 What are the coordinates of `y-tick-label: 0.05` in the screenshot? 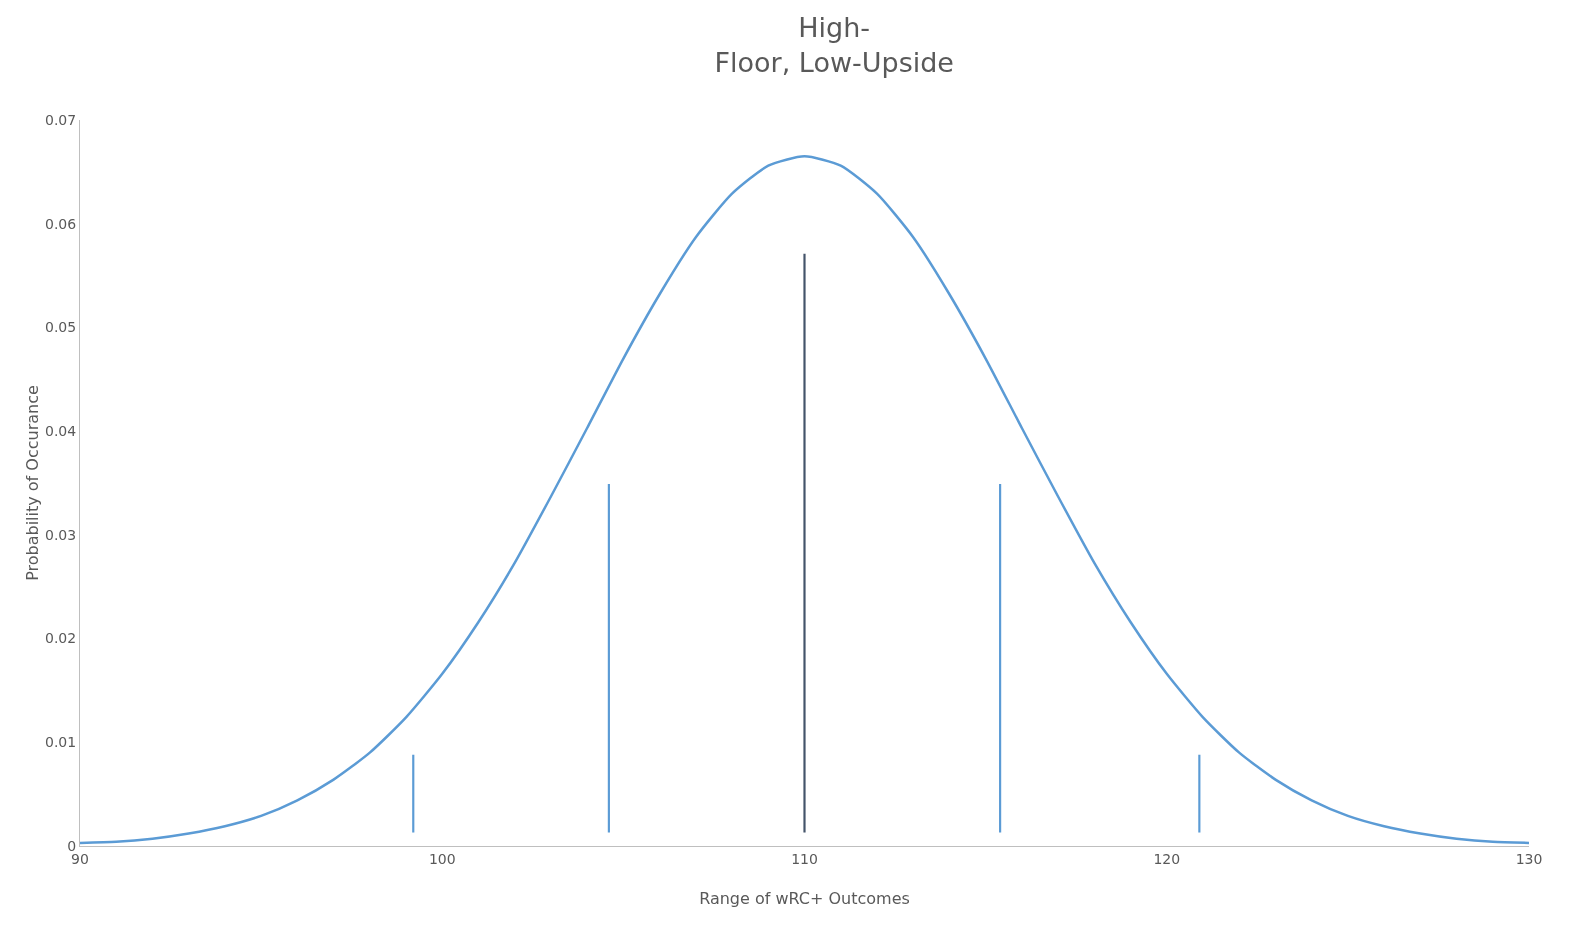 It's located at (61, 327).